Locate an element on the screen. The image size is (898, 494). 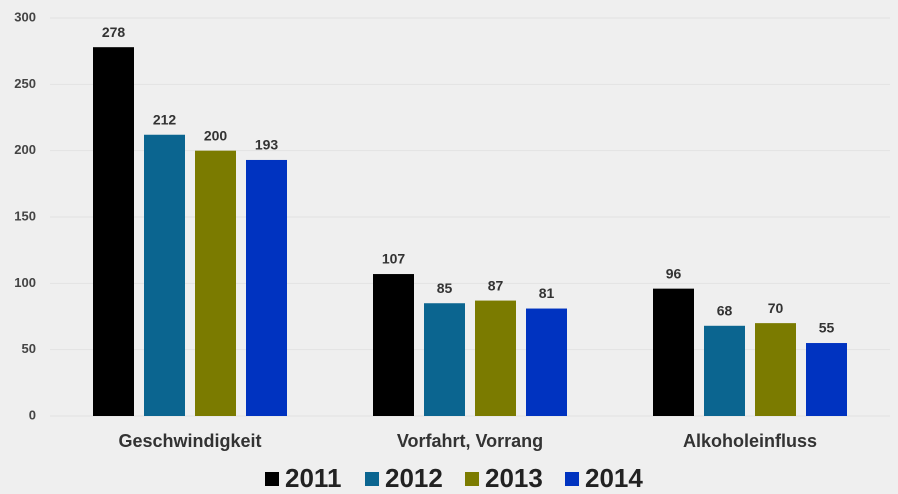
y-tick-label: 200 is located at coordinates (25, 149).